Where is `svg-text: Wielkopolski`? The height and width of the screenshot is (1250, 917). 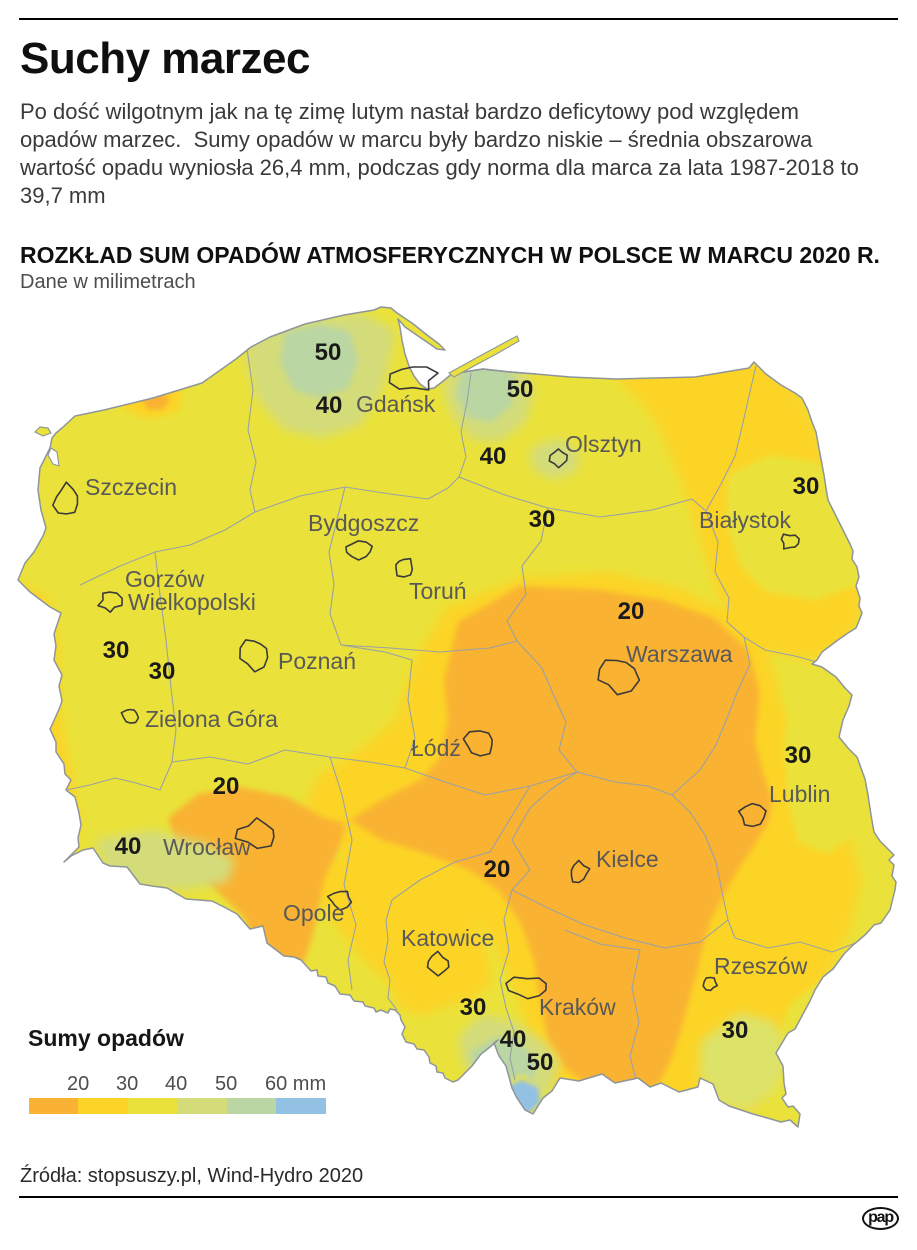
svg-text: Wielkopolski is located at coordinates (192, 602).